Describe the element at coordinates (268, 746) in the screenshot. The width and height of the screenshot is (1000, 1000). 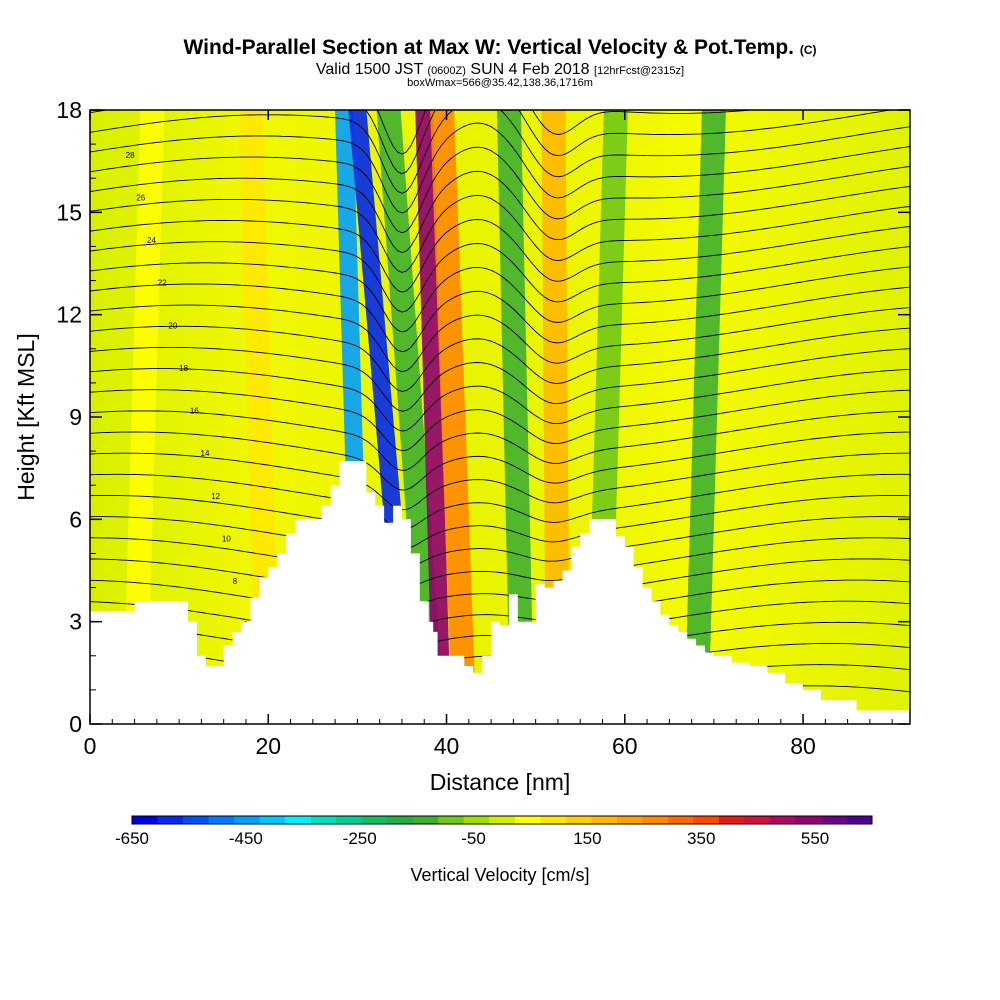
I see `x-tick-label: 20` at that location.